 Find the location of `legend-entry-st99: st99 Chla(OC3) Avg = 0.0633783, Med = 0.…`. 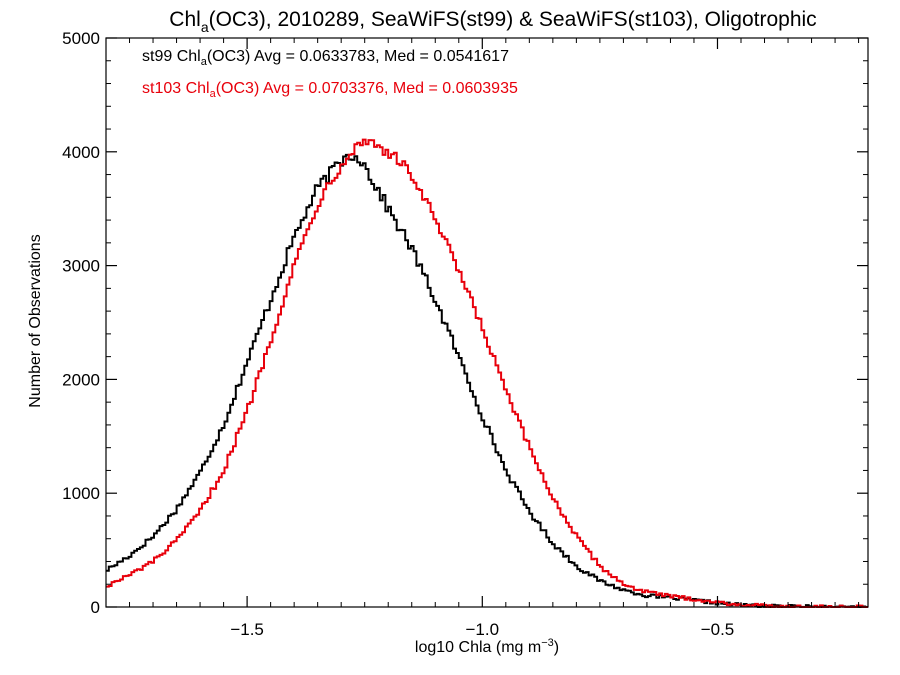

legend-entry-st99: st99 Chla(OC3) Avg = 0.0633783, Med = 0.… is located at coordinates (325, 58).